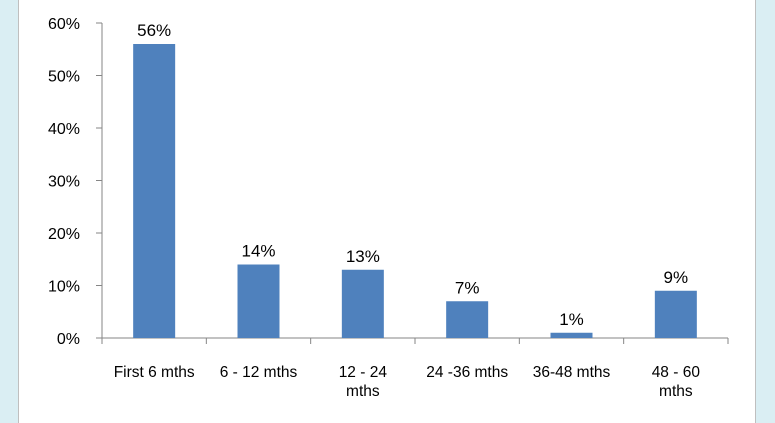  I want to click on category-label: 48 - 60, so click(676, 372).